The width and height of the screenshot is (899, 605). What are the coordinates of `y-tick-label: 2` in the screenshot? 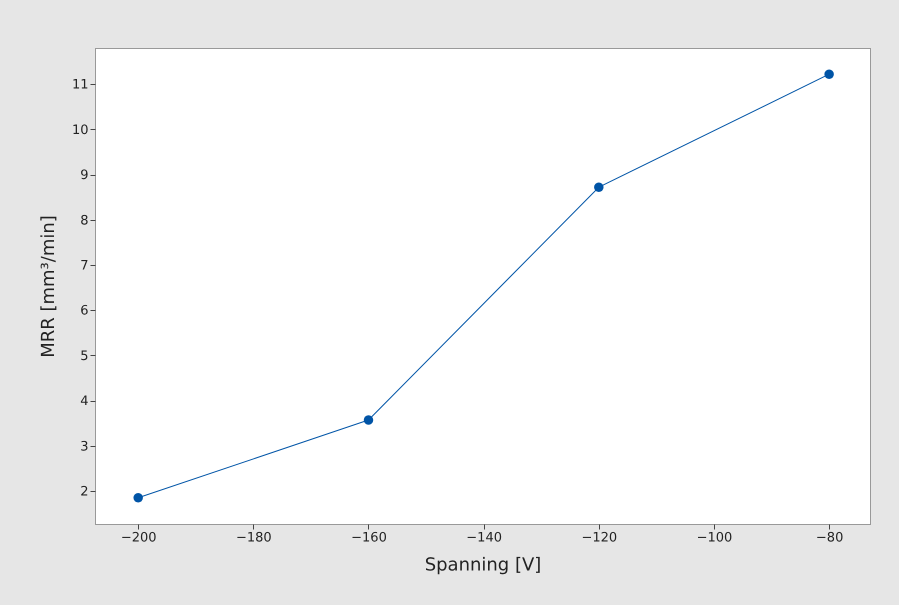 It's located at (84, 492).